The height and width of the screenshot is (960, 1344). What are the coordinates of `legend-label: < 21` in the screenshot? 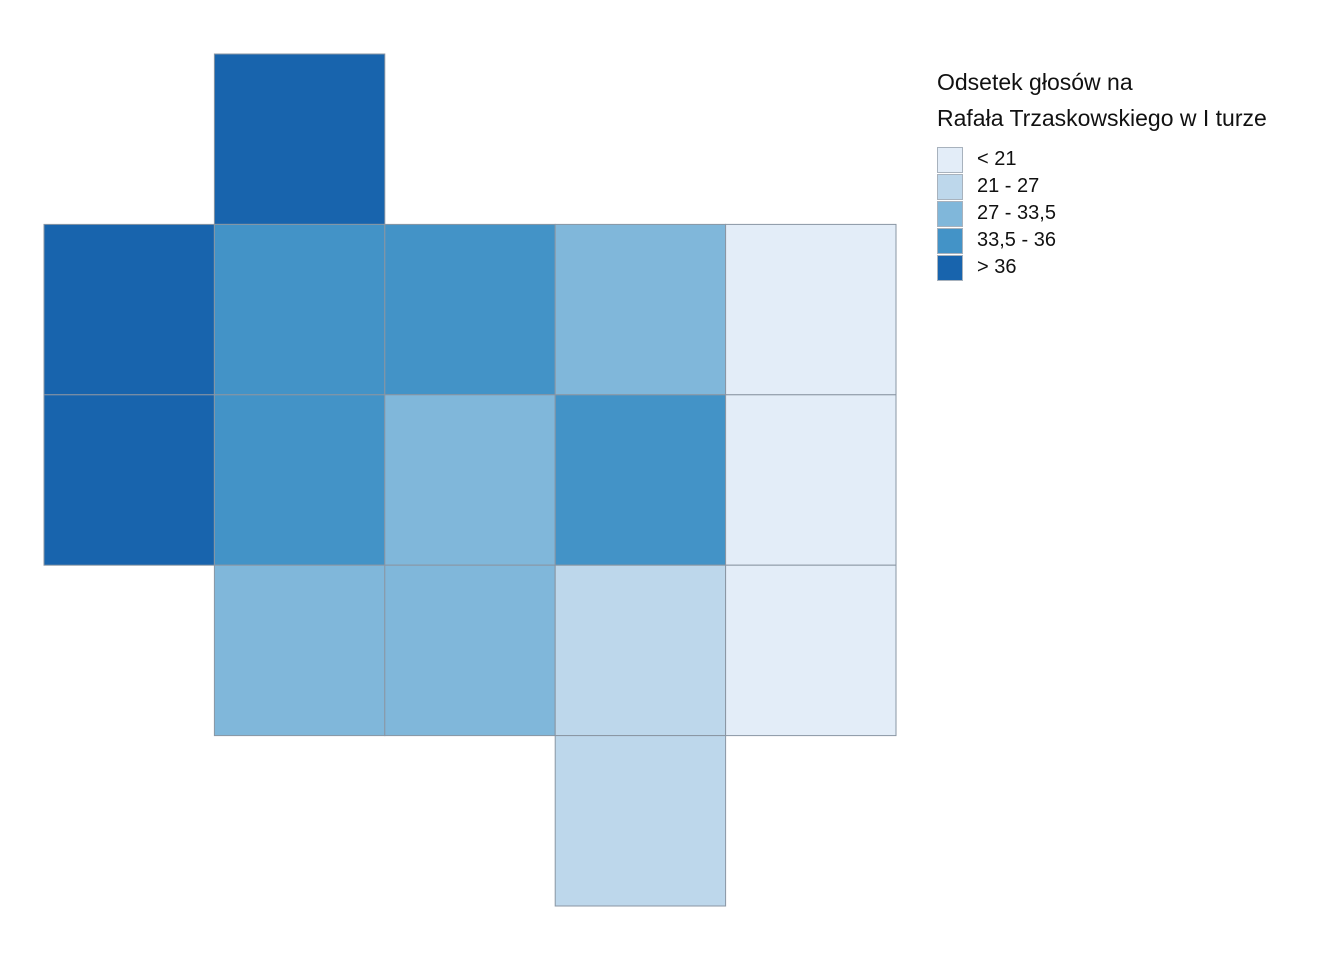 It's located at (997, 159).